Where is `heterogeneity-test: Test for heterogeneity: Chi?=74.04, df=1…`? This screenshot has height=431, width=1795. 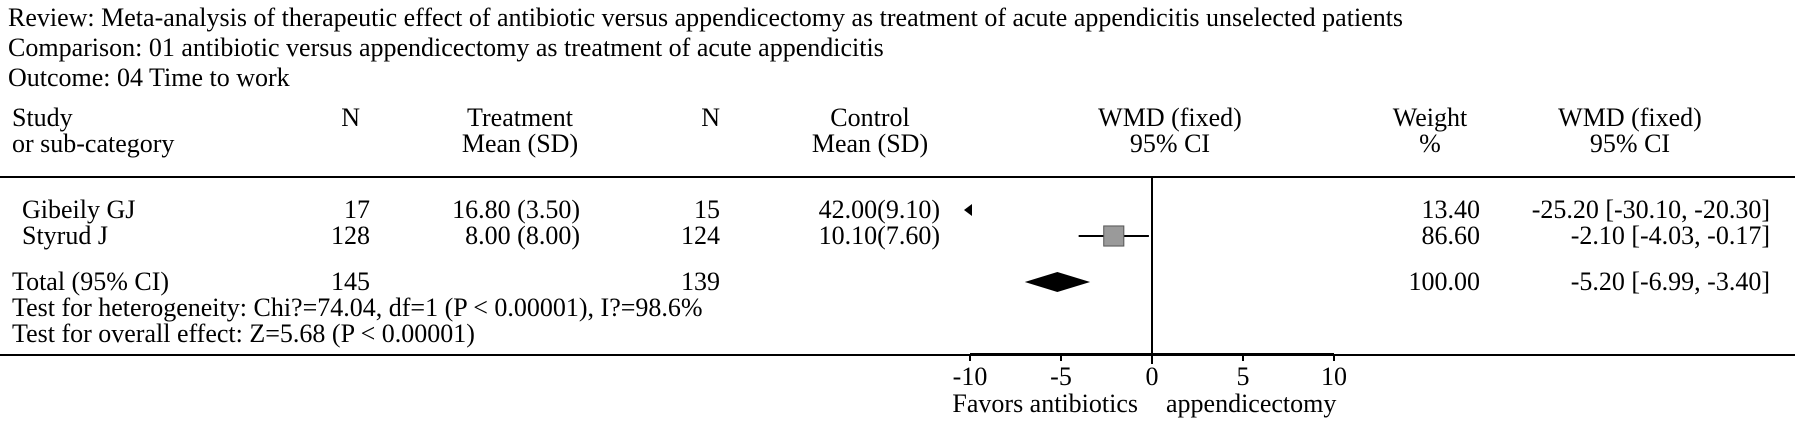 heterogeneity-test: Test for heterogeneity: Chi?=74.04, df=1… is located at coordinates (357, 307).